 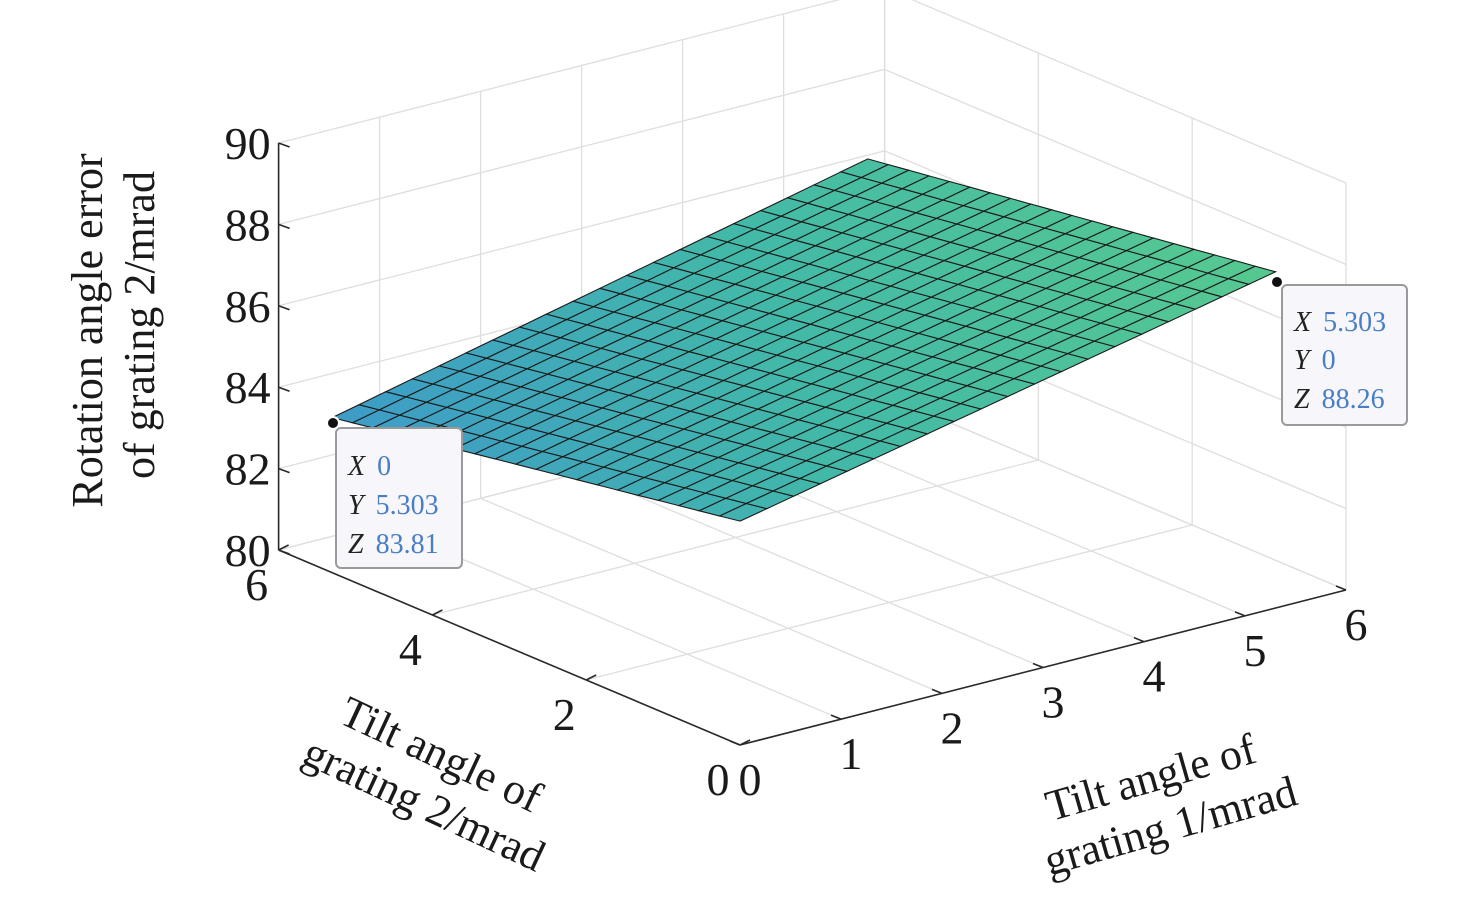 I want to click on datatip-y-row: Y 5.303, so click(x=393, y=505).